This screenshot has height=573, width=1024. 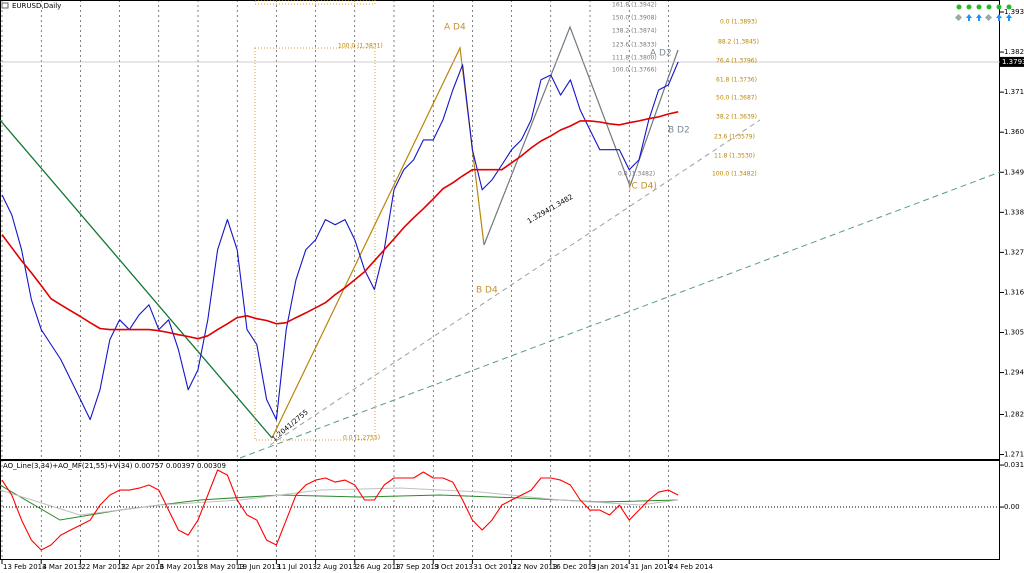 I want to click on annotation: 100.0 (1.3766), so click(x=634, y=70).